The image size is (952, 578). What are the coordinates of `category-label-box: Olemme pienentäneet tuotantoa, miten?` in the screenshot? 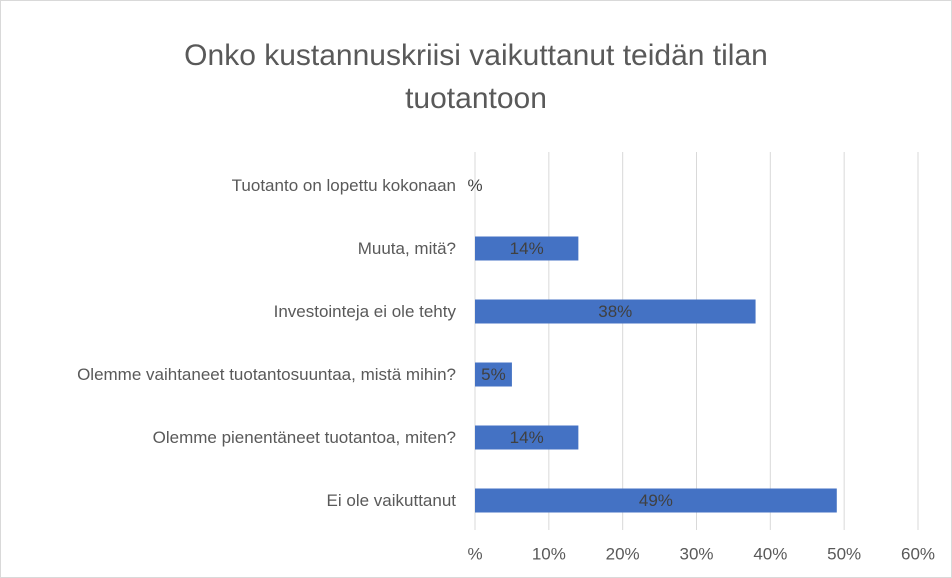 It's located at (238, 438).